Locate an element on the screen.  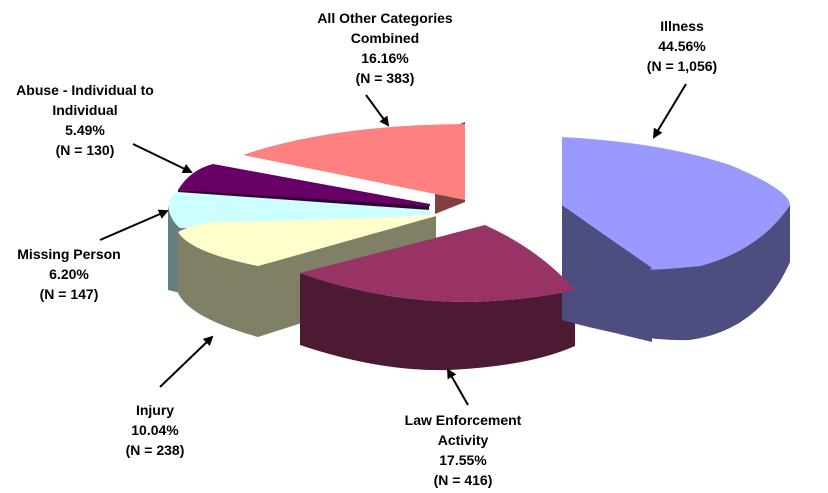
label-all-other-line1: All Other Categories is located at coordinates (385, 18).